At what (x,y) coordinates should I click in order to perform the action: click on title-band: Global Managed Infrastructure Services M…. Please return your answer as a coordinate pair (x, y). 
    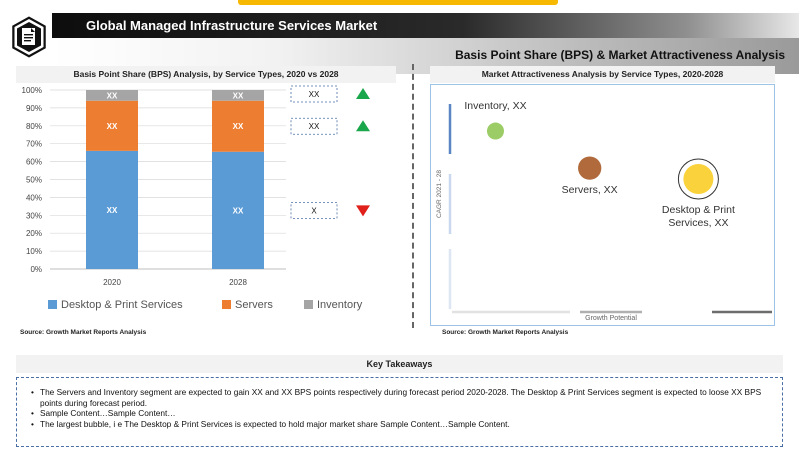
    Looking at the image, I should click on (425, 25).